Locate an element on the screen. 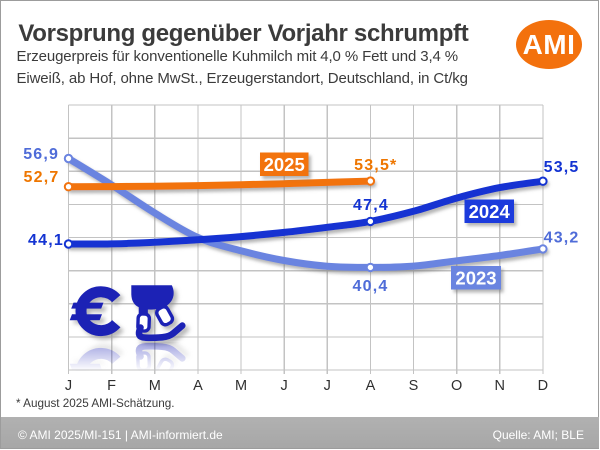 This screenshot has width=600, height=450. svg-text: 40,4 is located at coordinates (371, 286).